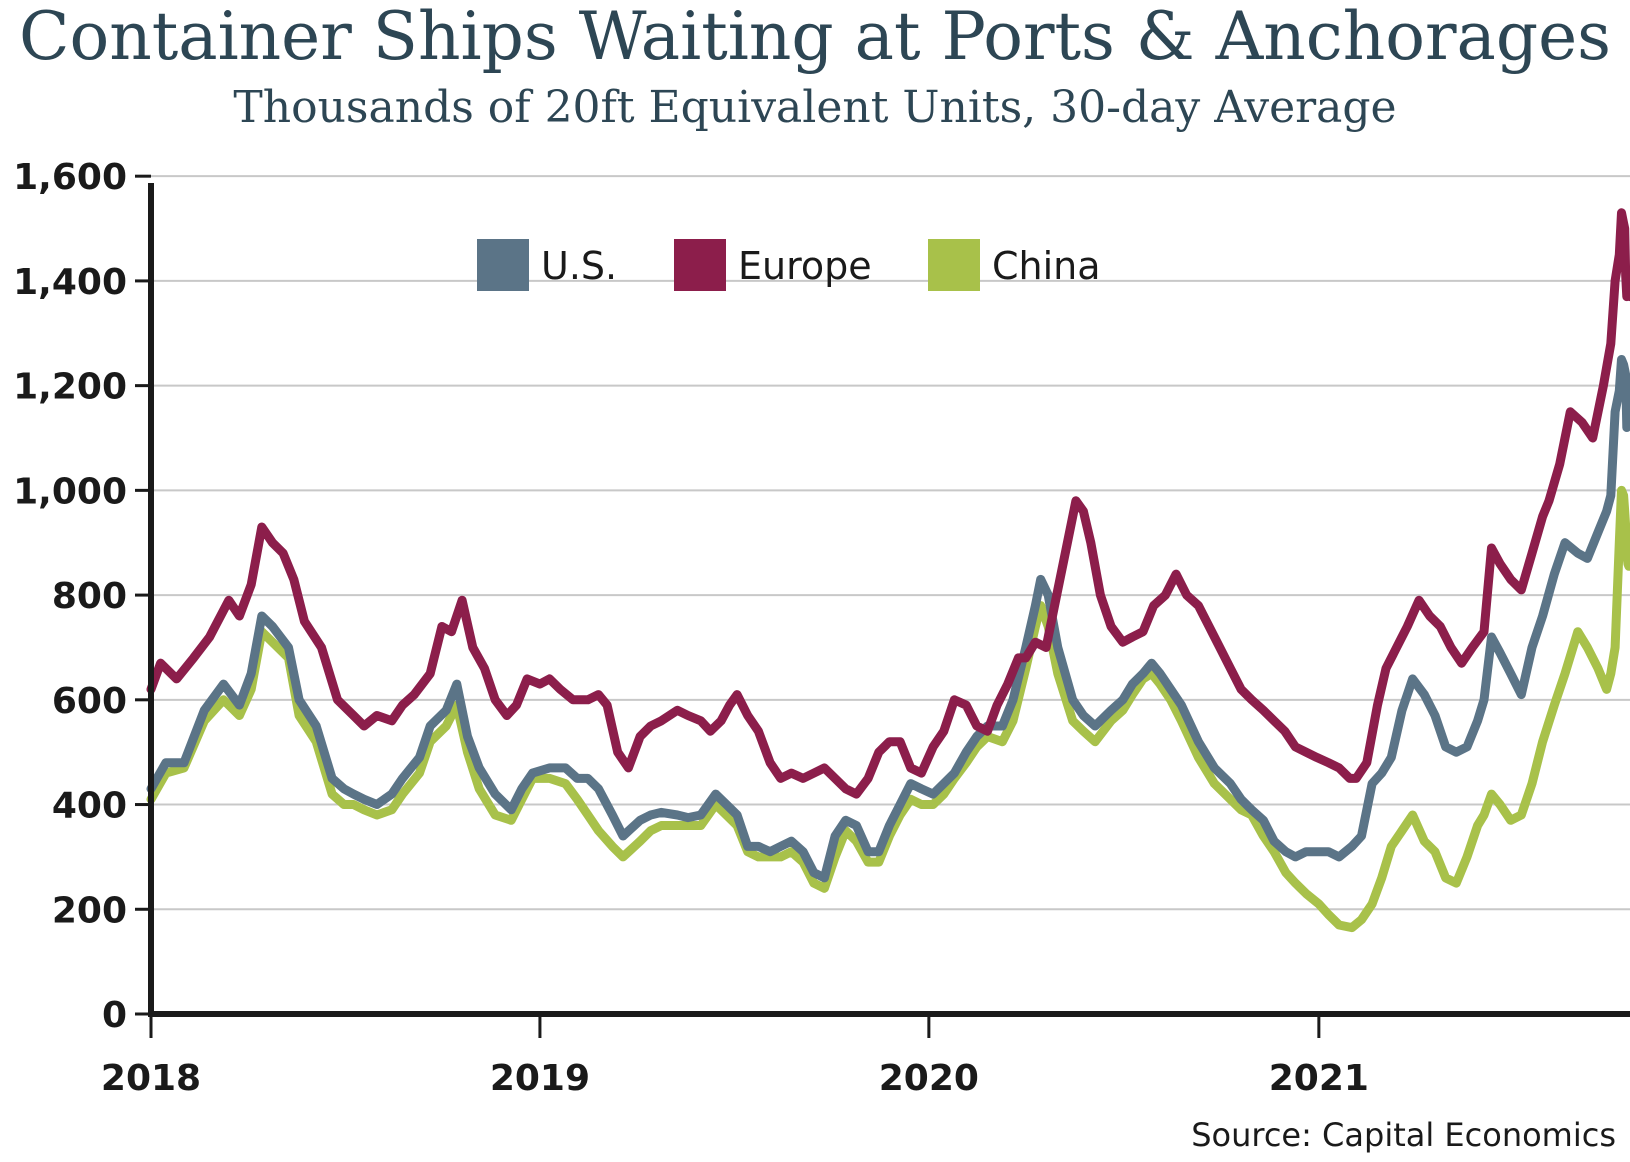 This screenshot has width=1630, height=1162. Describe the element at coordinates (89, 806) in the screenshot. I see `y-tick-label: 400` at that location.